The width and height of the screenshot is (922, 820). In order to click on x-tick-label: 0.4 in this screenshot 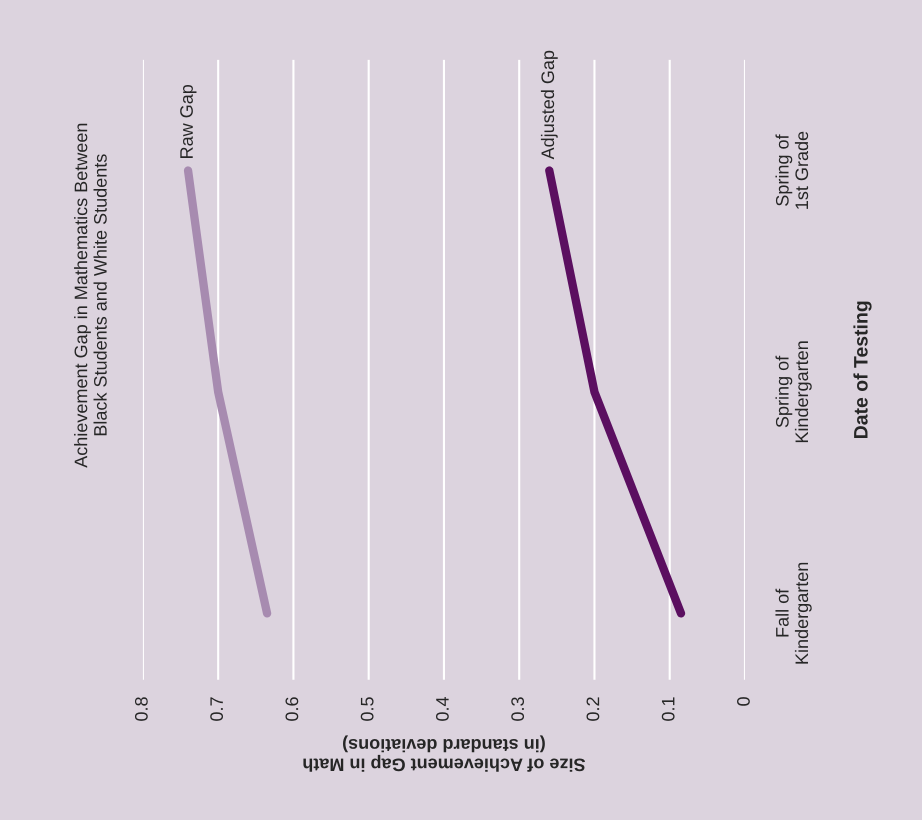, I will do `click(442, 708)`.